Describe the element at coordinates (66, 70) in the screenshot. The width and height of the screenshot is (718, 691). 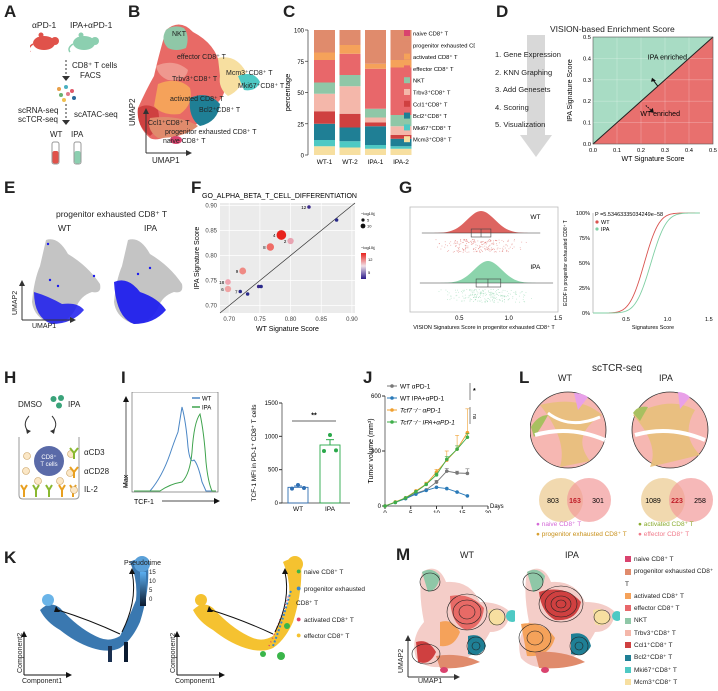
I see `arrow-down-icon` at that location.